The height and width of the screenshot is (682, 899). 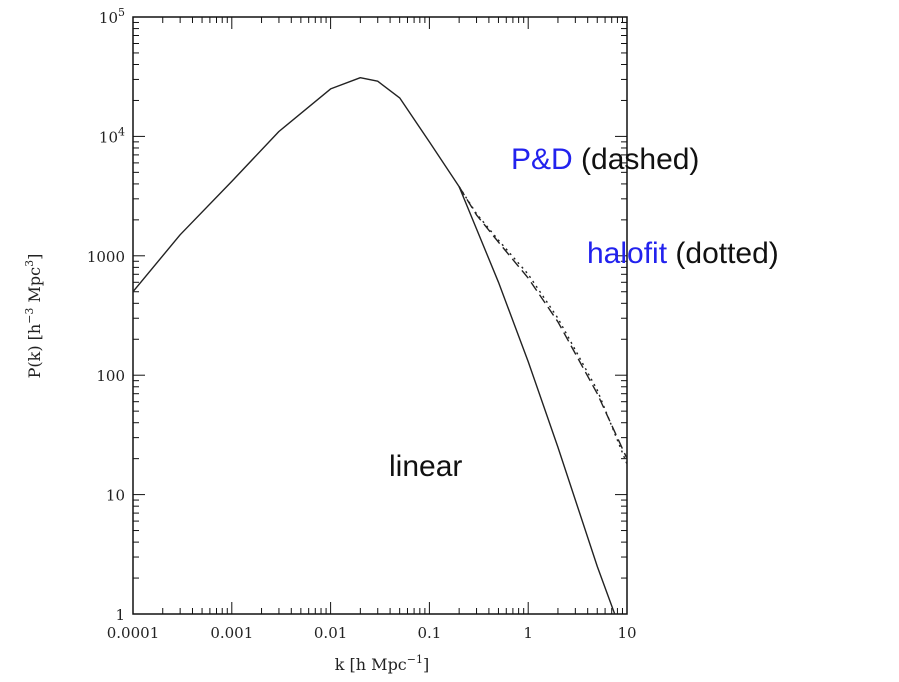 I want to click on annotation-halofit: halofit (dotted), so click(x=683, y=253).